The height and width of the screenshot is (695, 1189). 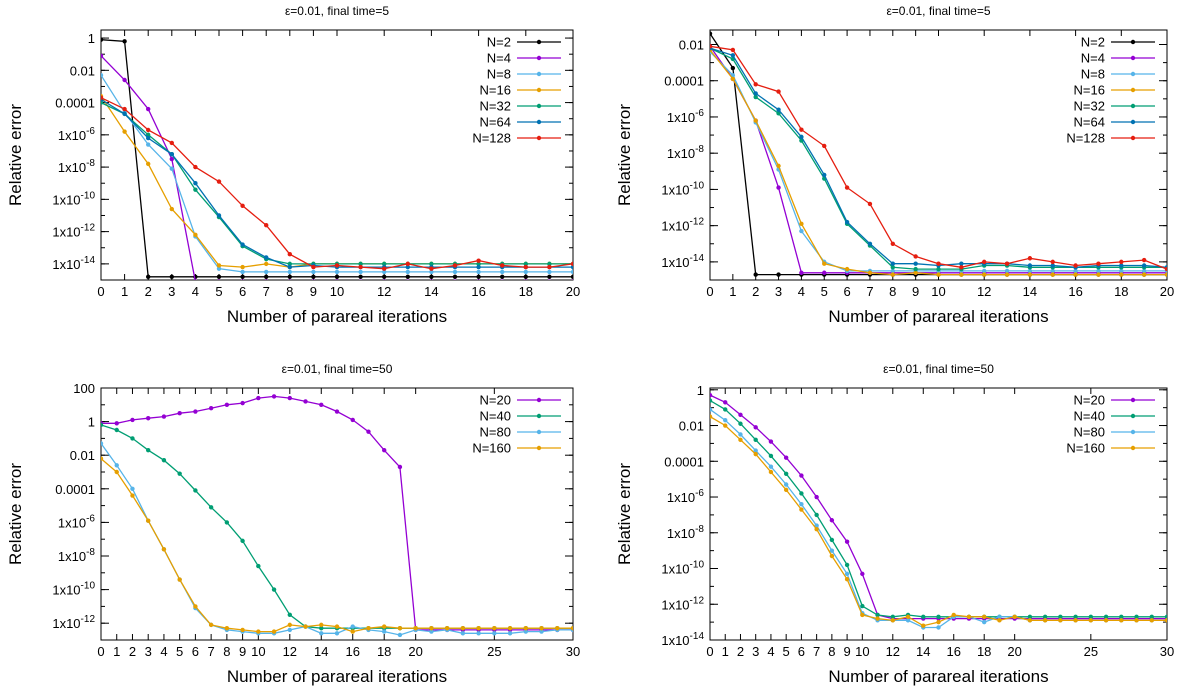 What do you see at coordinates (686, 532) in the screenshot?
I see `y-tick-label: 1x10⁻⁸` at bounding box center [686, 532].